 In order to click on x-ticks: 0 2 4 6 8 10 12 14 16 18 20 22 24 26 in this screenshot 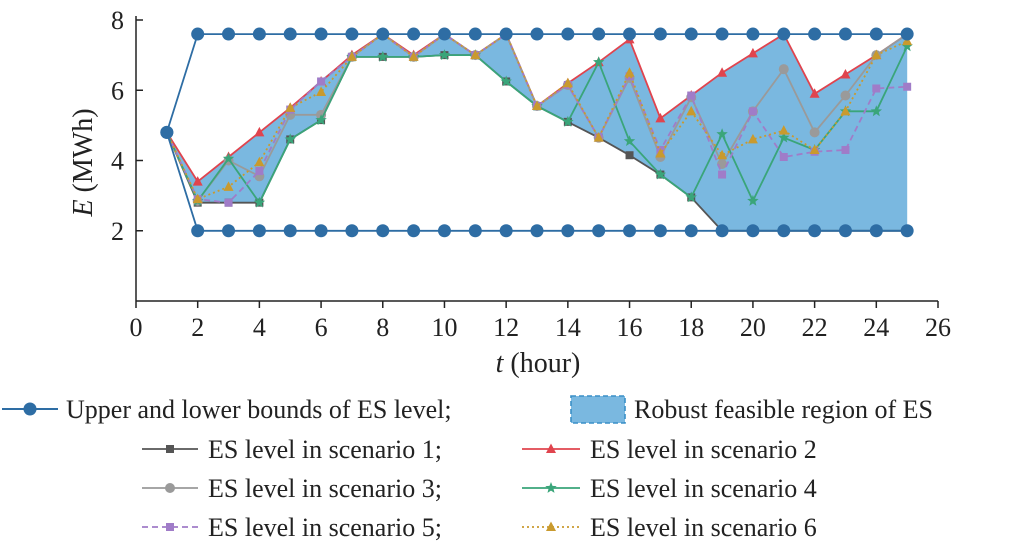, I will do `click(540, 321)`.